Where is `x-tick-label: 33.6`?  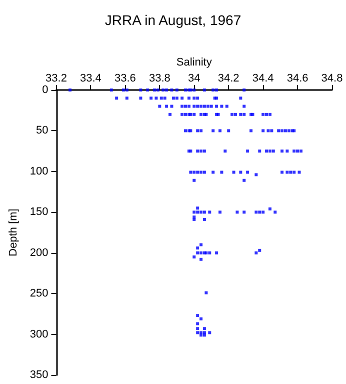
x-tick-label: 33.6 is located at coordinates (125, 78).